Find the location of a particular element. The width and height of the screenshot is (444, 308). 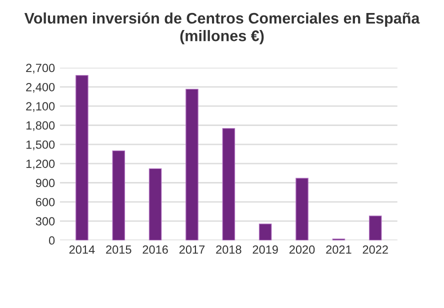

y-tick-label: 0 is located at coordinates (51, 240).